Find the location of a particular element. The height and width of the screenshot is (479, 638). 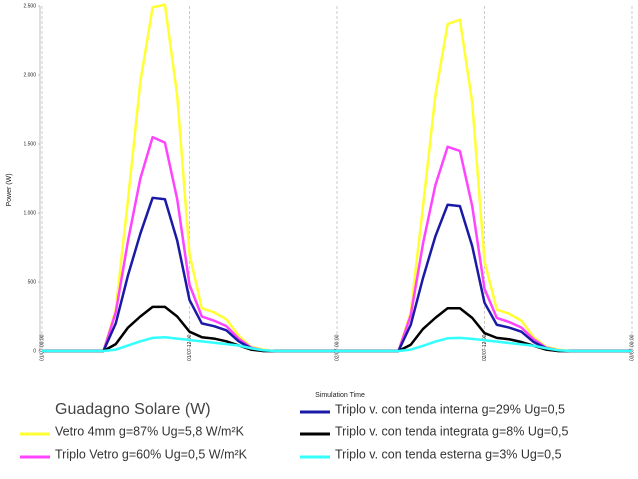

y-tick-label: 500 is located at coordinates (32, 282).